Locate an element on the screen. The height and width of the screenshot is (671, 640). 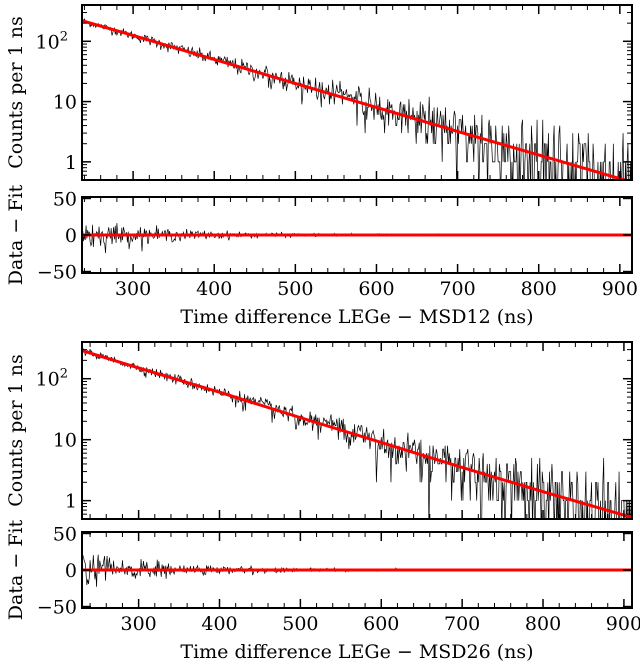
residual-histogram is located at coordinates (357, 238).